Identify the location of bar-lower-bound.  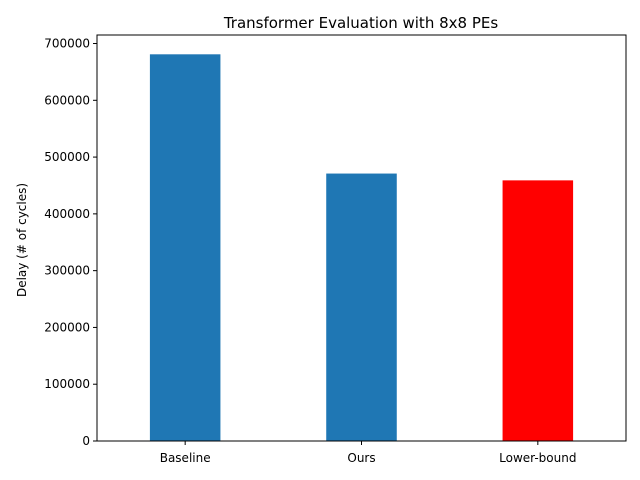
(538, 310).